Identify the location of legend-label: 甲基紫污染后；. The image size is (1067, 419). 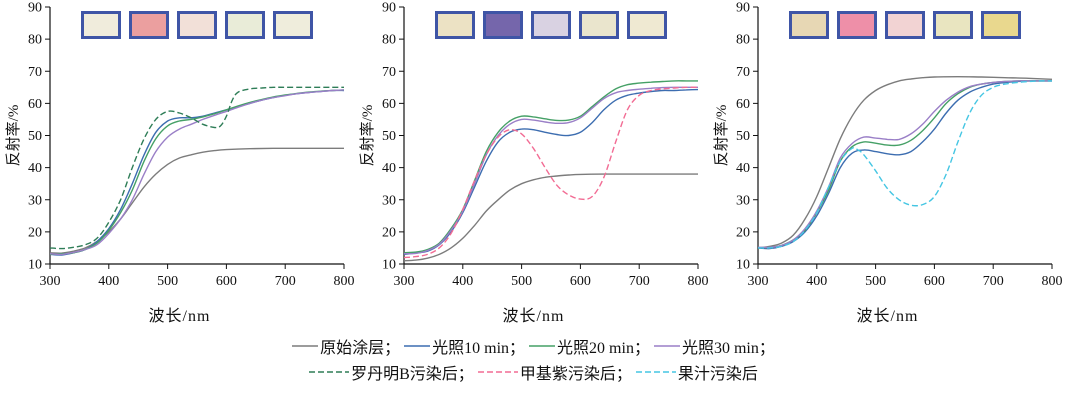
(575, 374).